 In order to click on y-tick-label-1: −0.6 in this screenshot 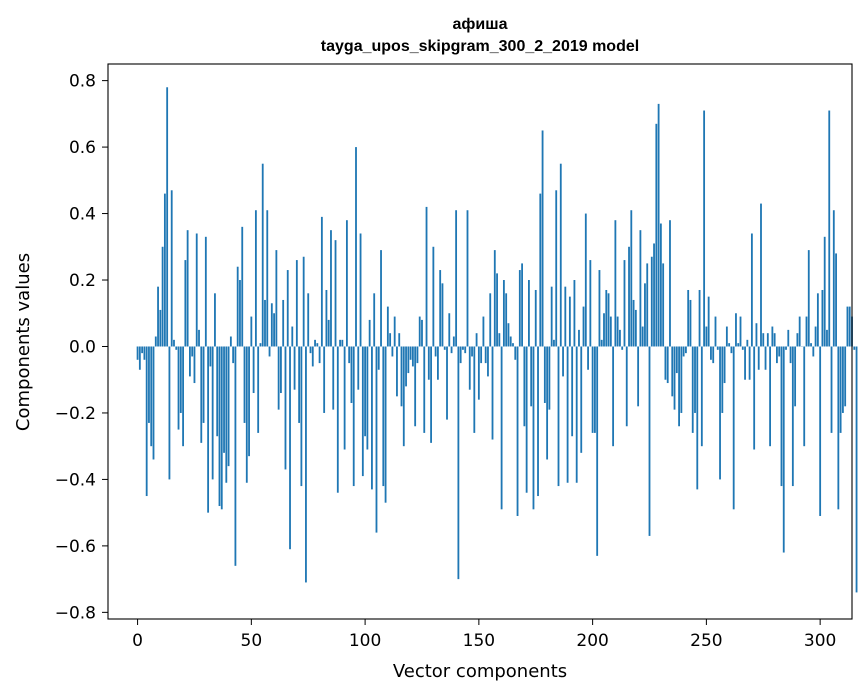, I will do `click(75, 547)`.